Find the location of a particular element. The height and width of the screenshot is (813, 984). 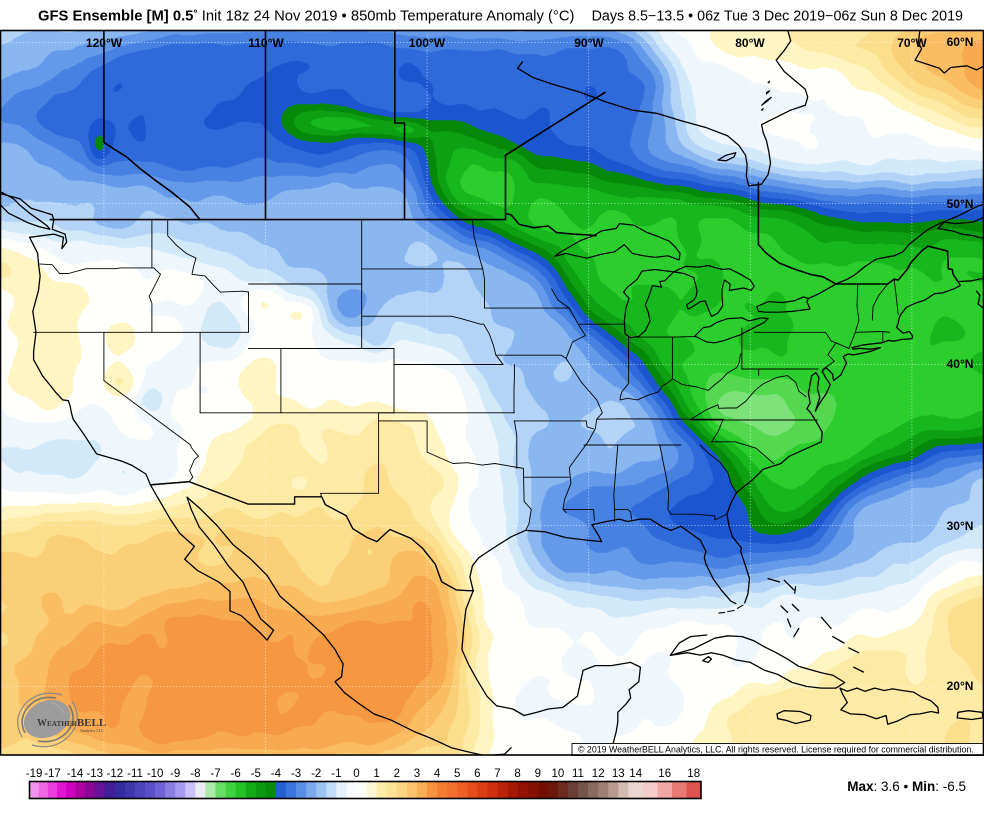

svg-text: 14 is located at coordinates (635, 774).